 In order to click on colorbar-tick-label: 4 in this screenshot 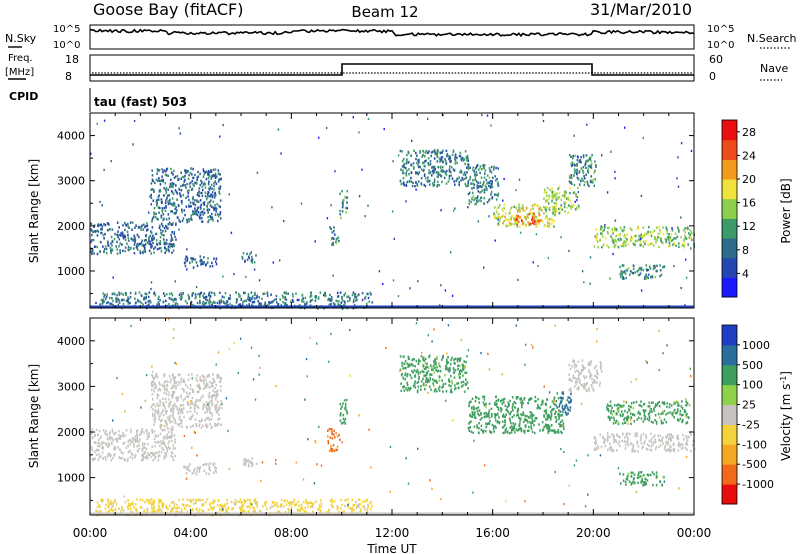, I will do `click(745, 273)`.